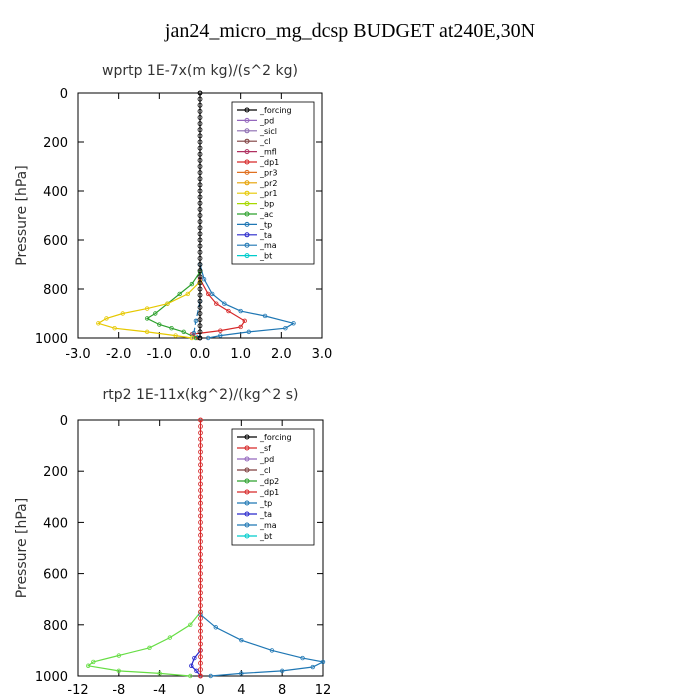  Describe the element at coordinates (265, 224) in the screenshot. I see `legend-label: _tp` at that location.